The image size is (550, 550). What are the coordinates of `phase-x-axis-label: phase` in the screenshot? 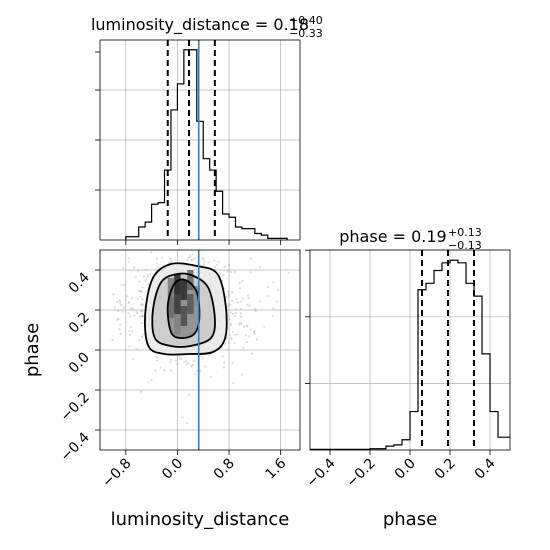 It's located at (410, 519).